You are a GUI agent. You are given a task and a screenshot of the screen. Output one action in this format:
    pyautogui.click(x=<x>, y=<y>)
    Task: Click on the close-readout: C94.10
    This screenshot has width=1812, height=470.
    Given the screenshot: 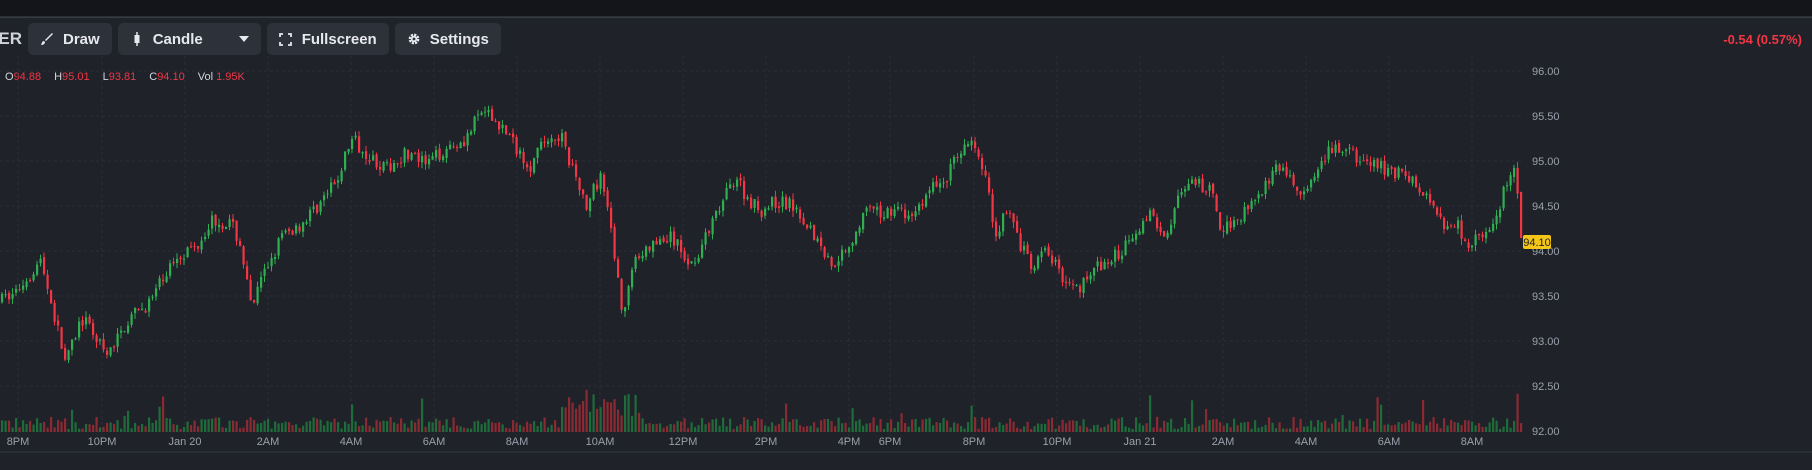 What is the action you would take?
    pyautogui.click(x=166, y=77)
    